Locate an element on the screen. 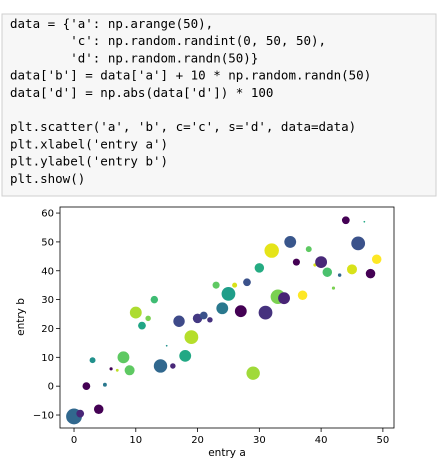 This screenshot has width=438, height=476. x-tick-label: 10 is located at coordinates (135, 440).